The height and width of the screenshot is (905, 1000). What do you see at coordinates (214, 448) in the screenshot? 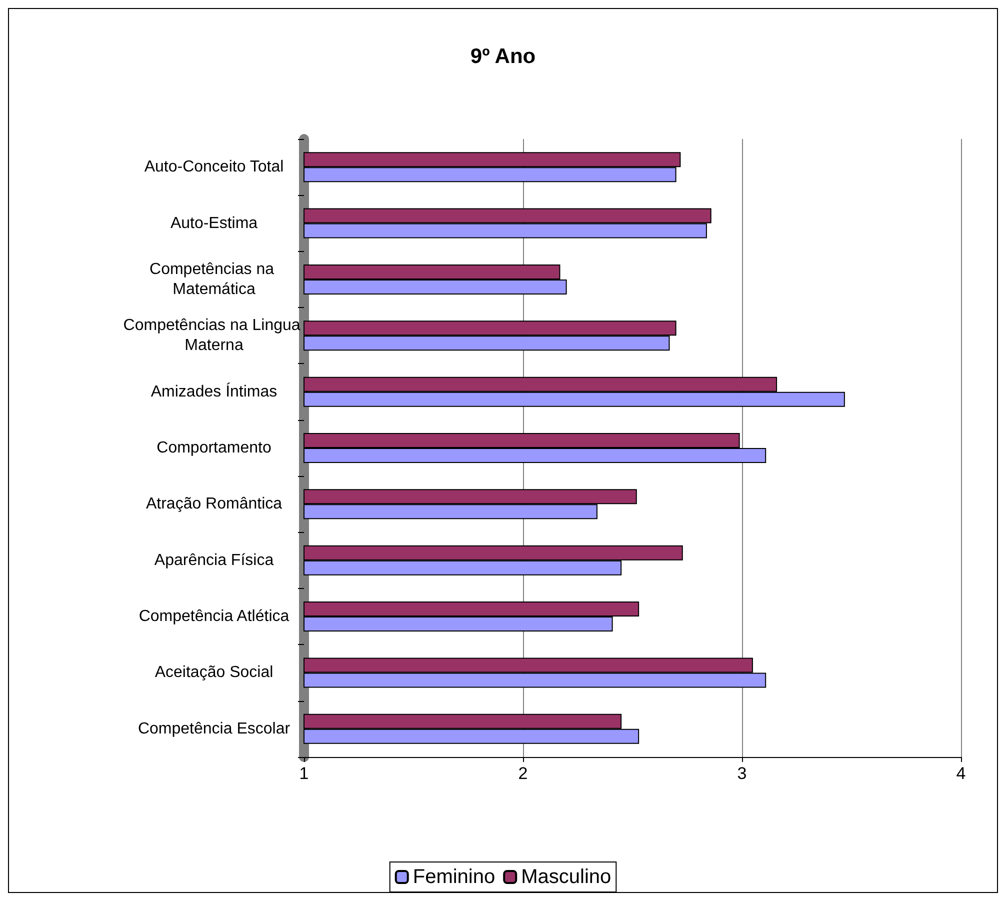
I see `y-tick-label: Comportamento` at bounding box center [214, 448].